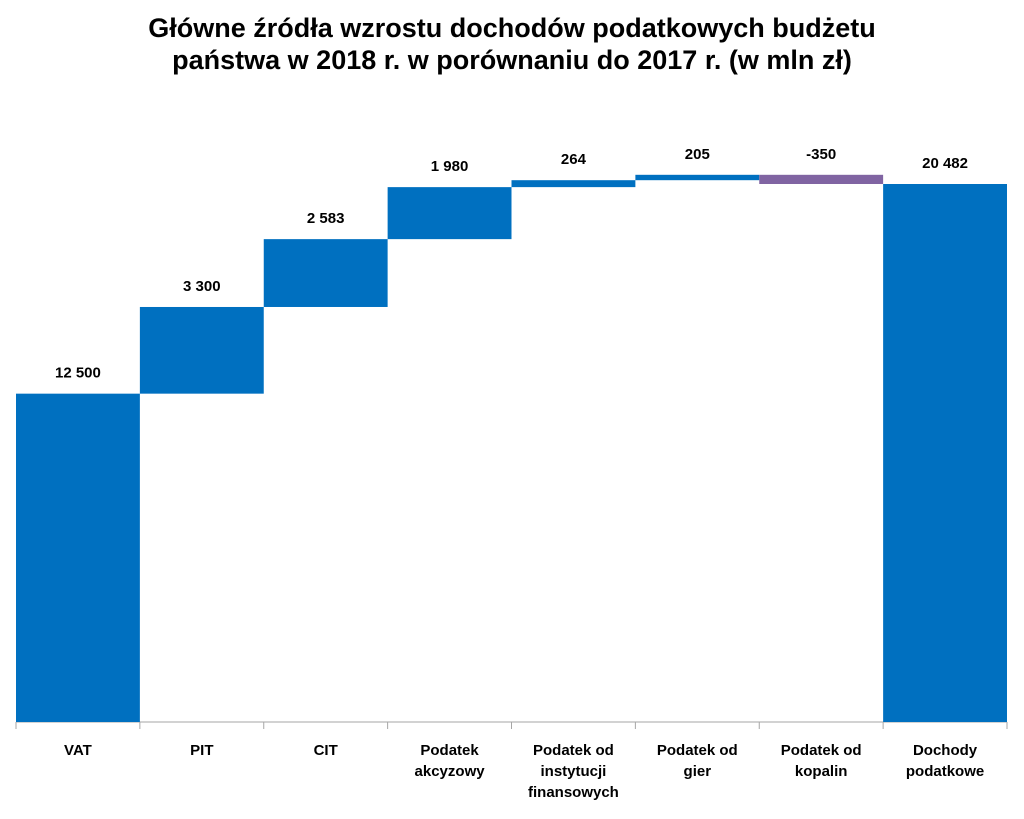 The image size is (1024, 819). I want to click on data-label: 1 980, so click(450, 166).